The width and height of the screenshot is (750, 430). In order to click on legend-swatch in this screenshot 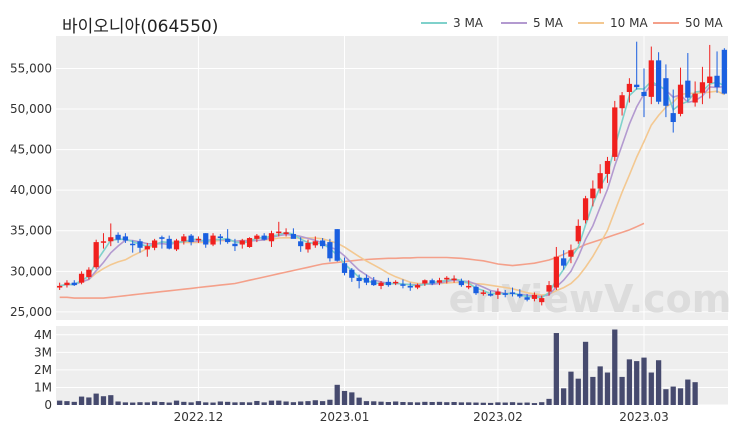, I will do `click(514, 23)`.